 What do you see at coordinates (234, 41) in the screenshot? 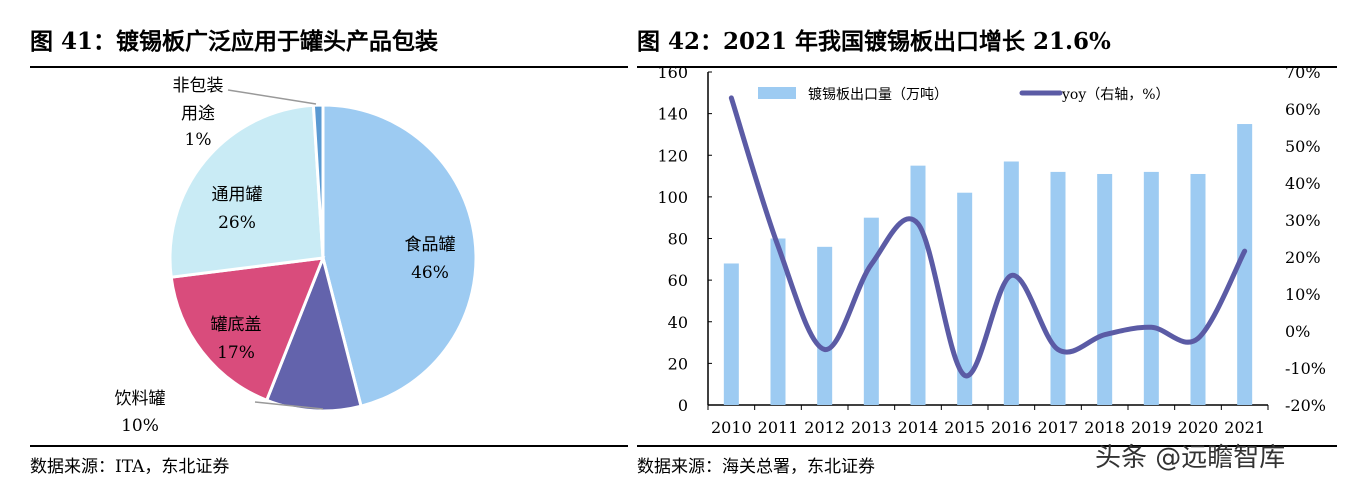
I see `left-chart-title: 图 41：镀锡板广泛应用于罐头产品包装` at bounding box center [234, 41].